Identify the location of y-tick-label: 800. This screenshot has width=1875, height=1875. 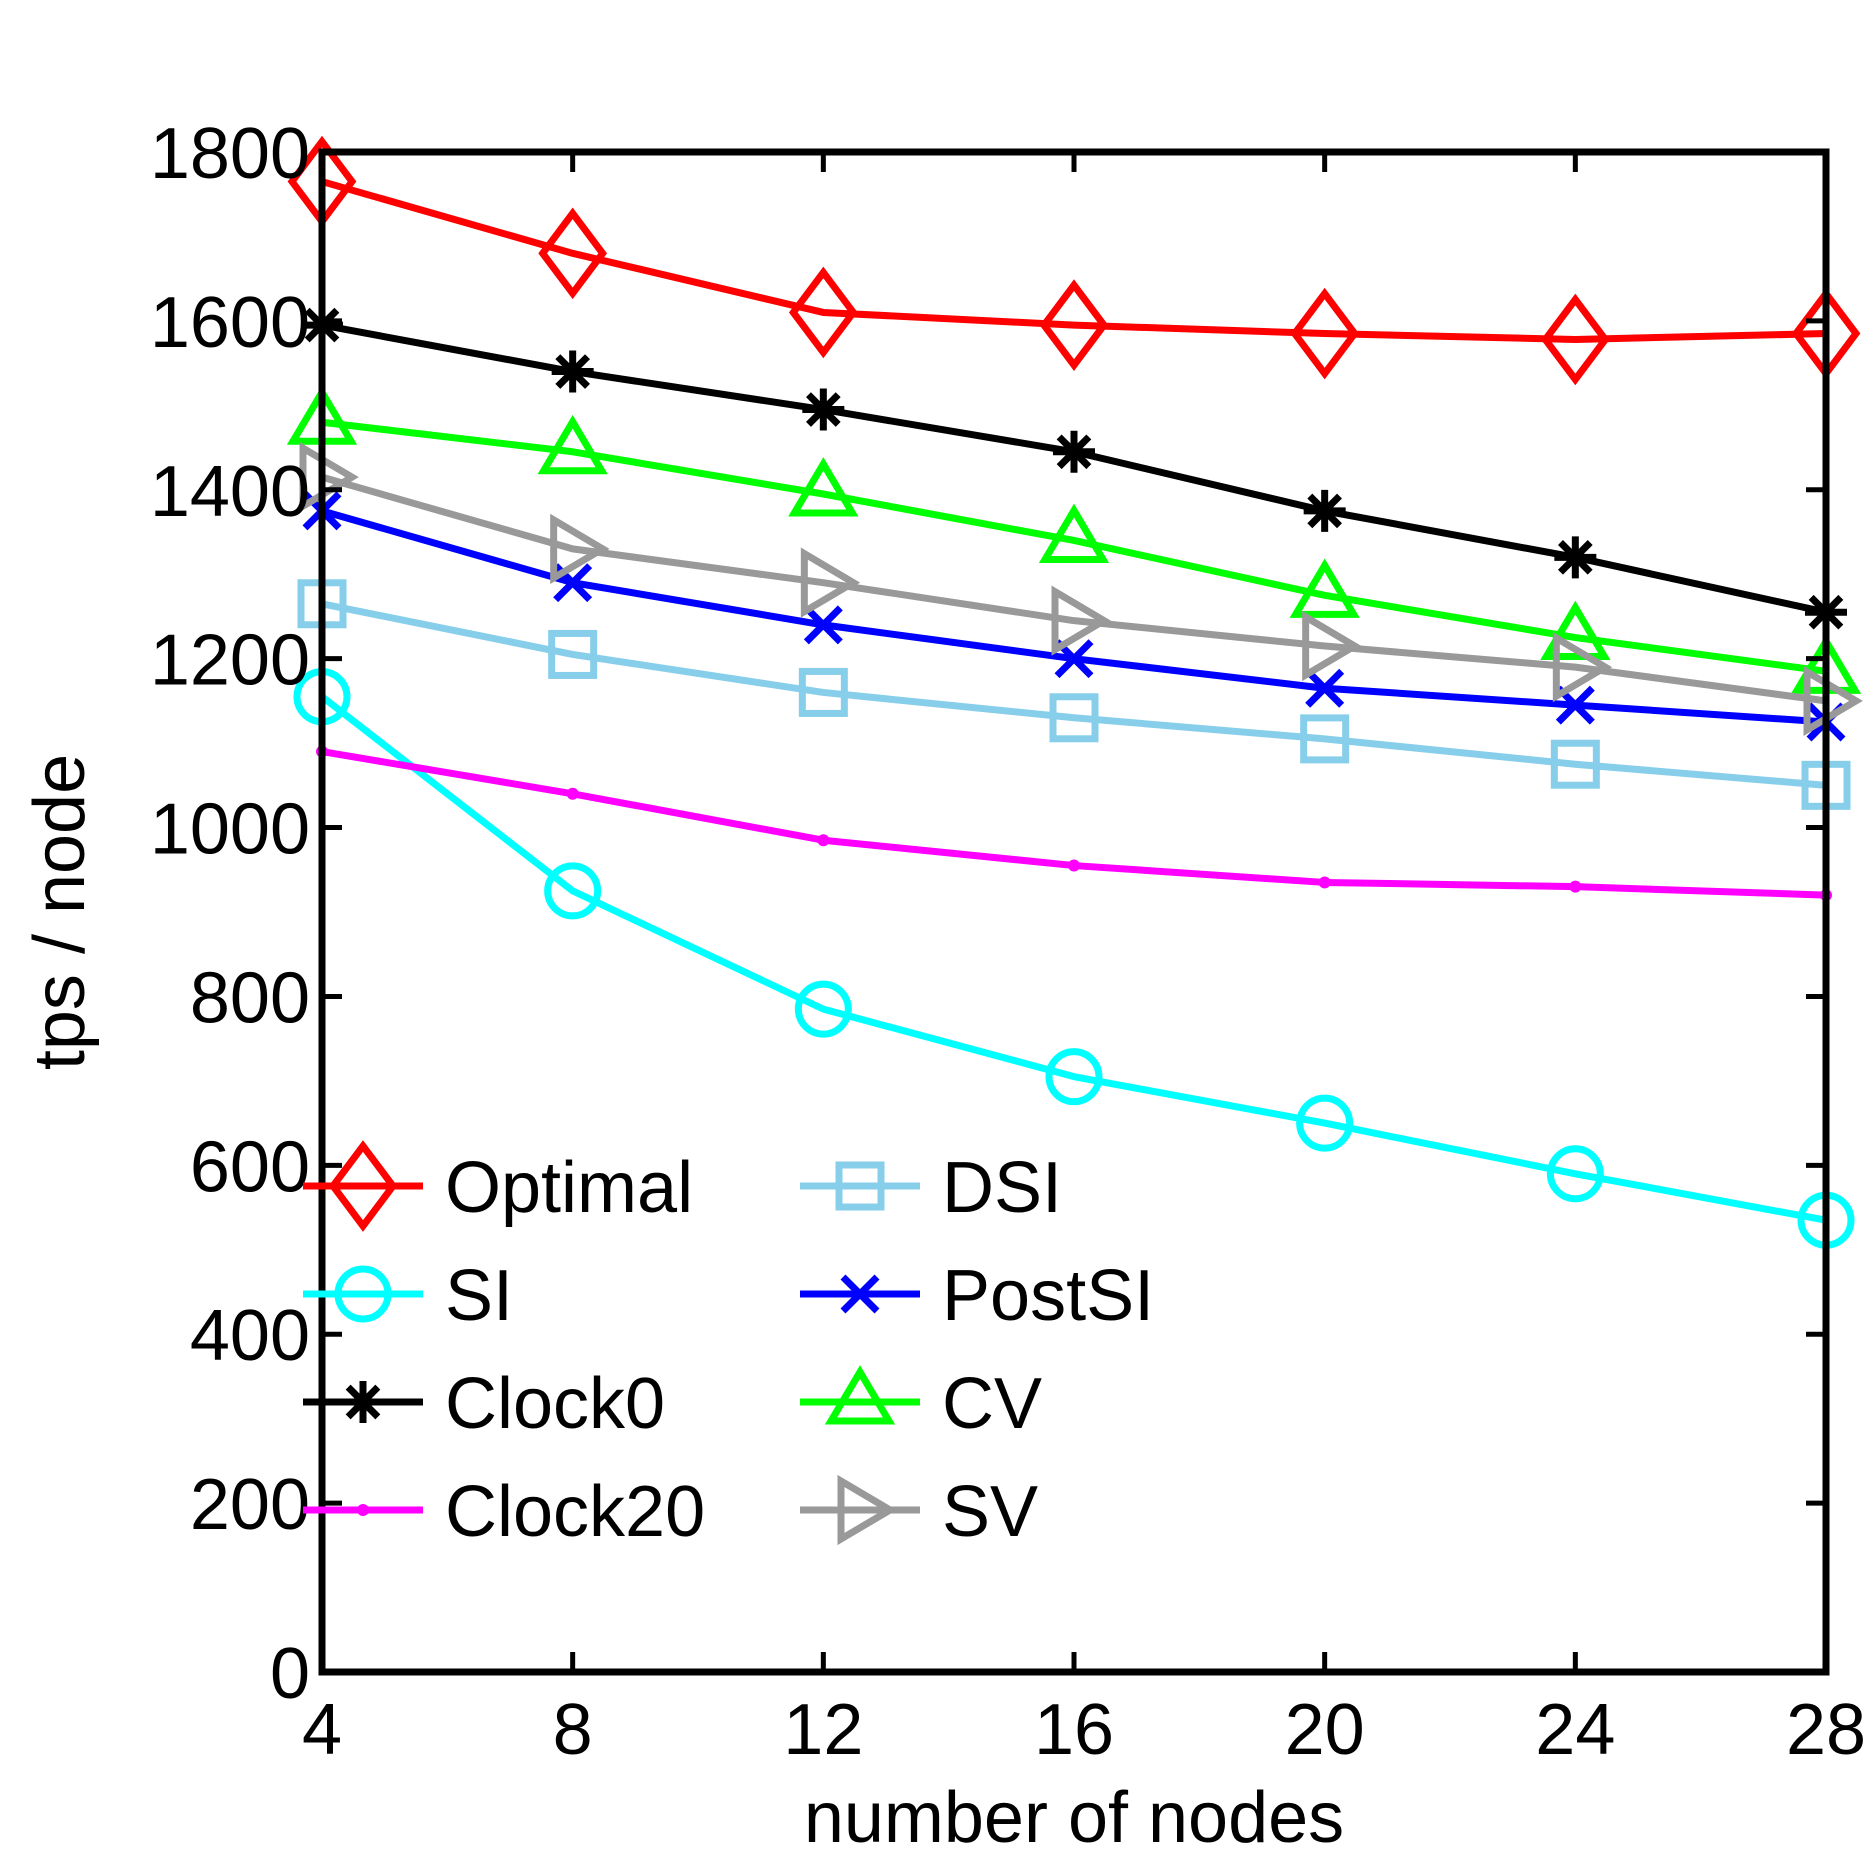
(250, 998).